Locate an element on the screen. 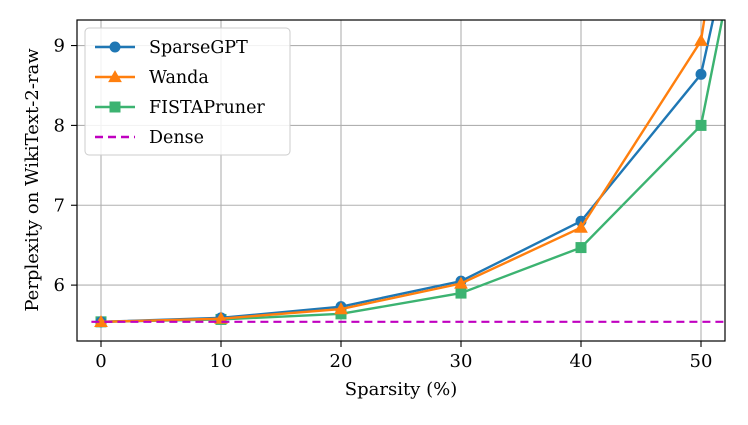  y-axis-label: Perplexity on WikiText-2-raw is located at coordinates (32, 180).